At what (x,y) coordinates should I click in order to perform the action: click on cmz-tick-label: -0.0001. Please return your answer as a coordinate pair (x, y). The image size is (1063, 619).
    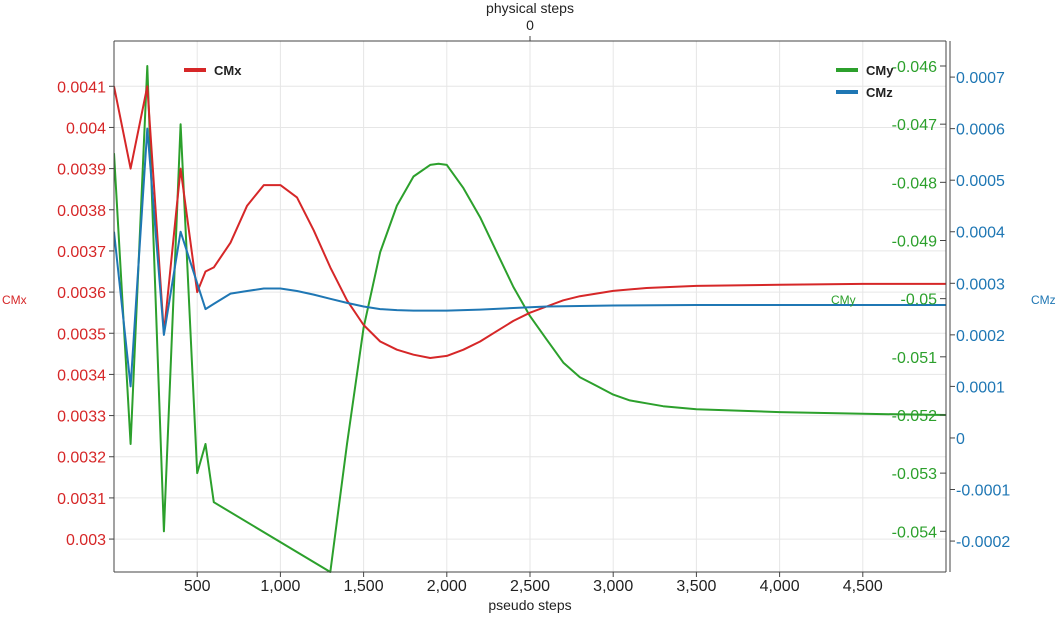
    Looking at the image, I should click on (983, 491).